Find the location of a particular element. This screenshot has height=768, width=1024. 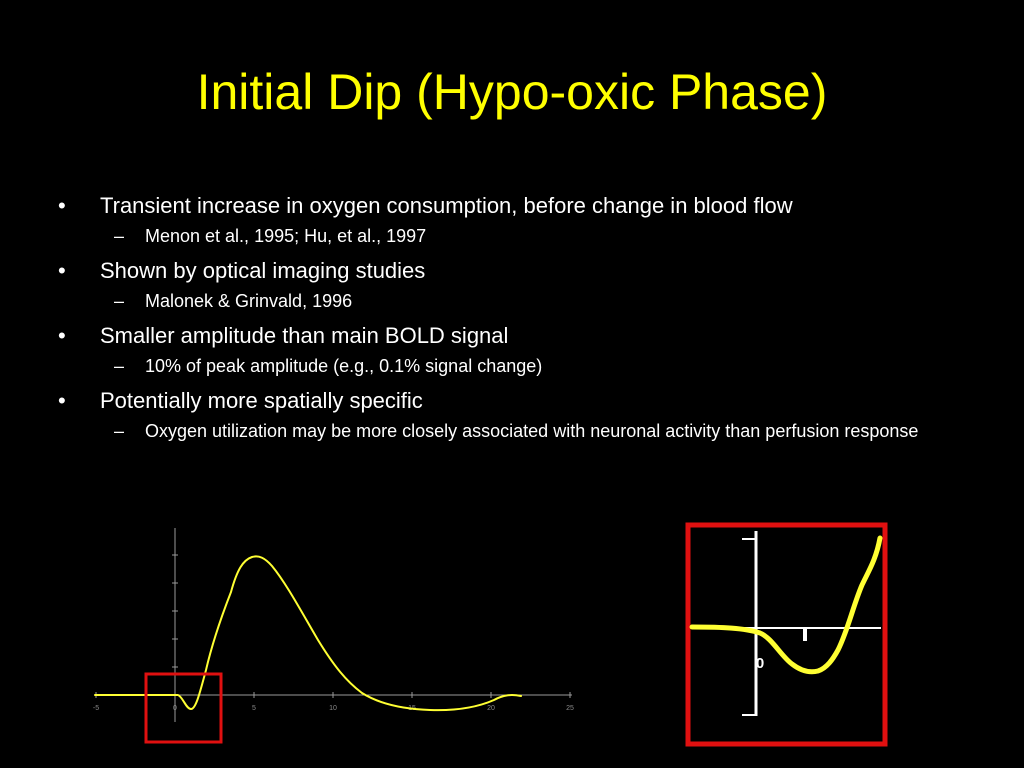

x-tick-label: 25 is located at coordinates (570, 708).